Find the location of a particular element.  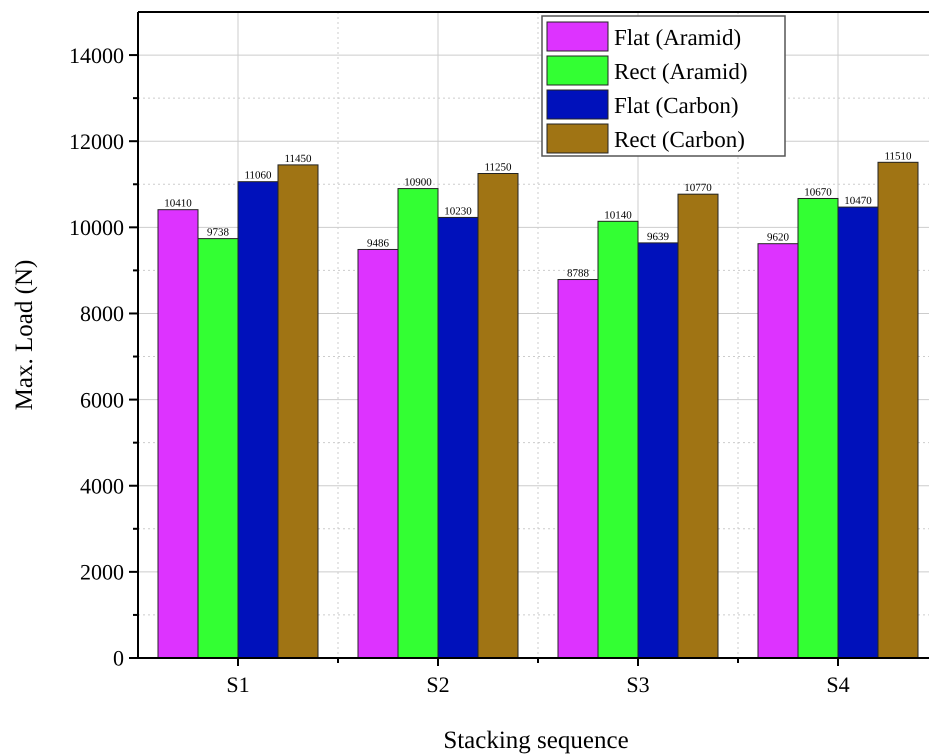

data-label: 10670 is located at coordinates (818, 192).